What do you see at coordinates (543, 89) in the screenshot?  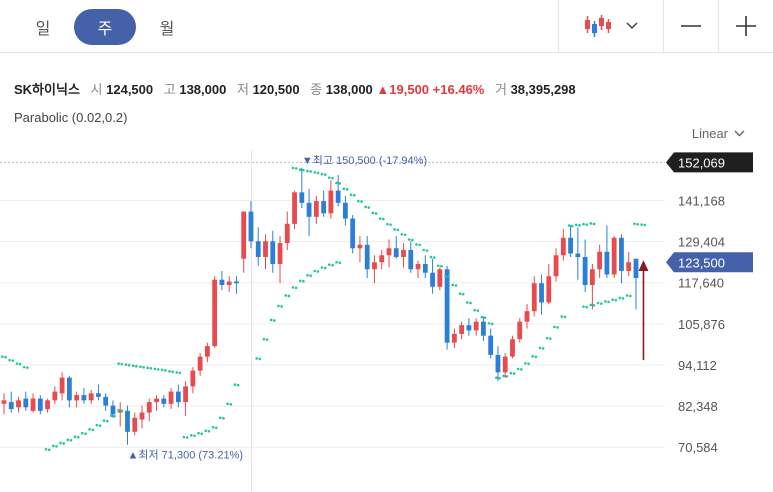 I see `volume-value: 38,395,298` at bounding box center [543, 89].